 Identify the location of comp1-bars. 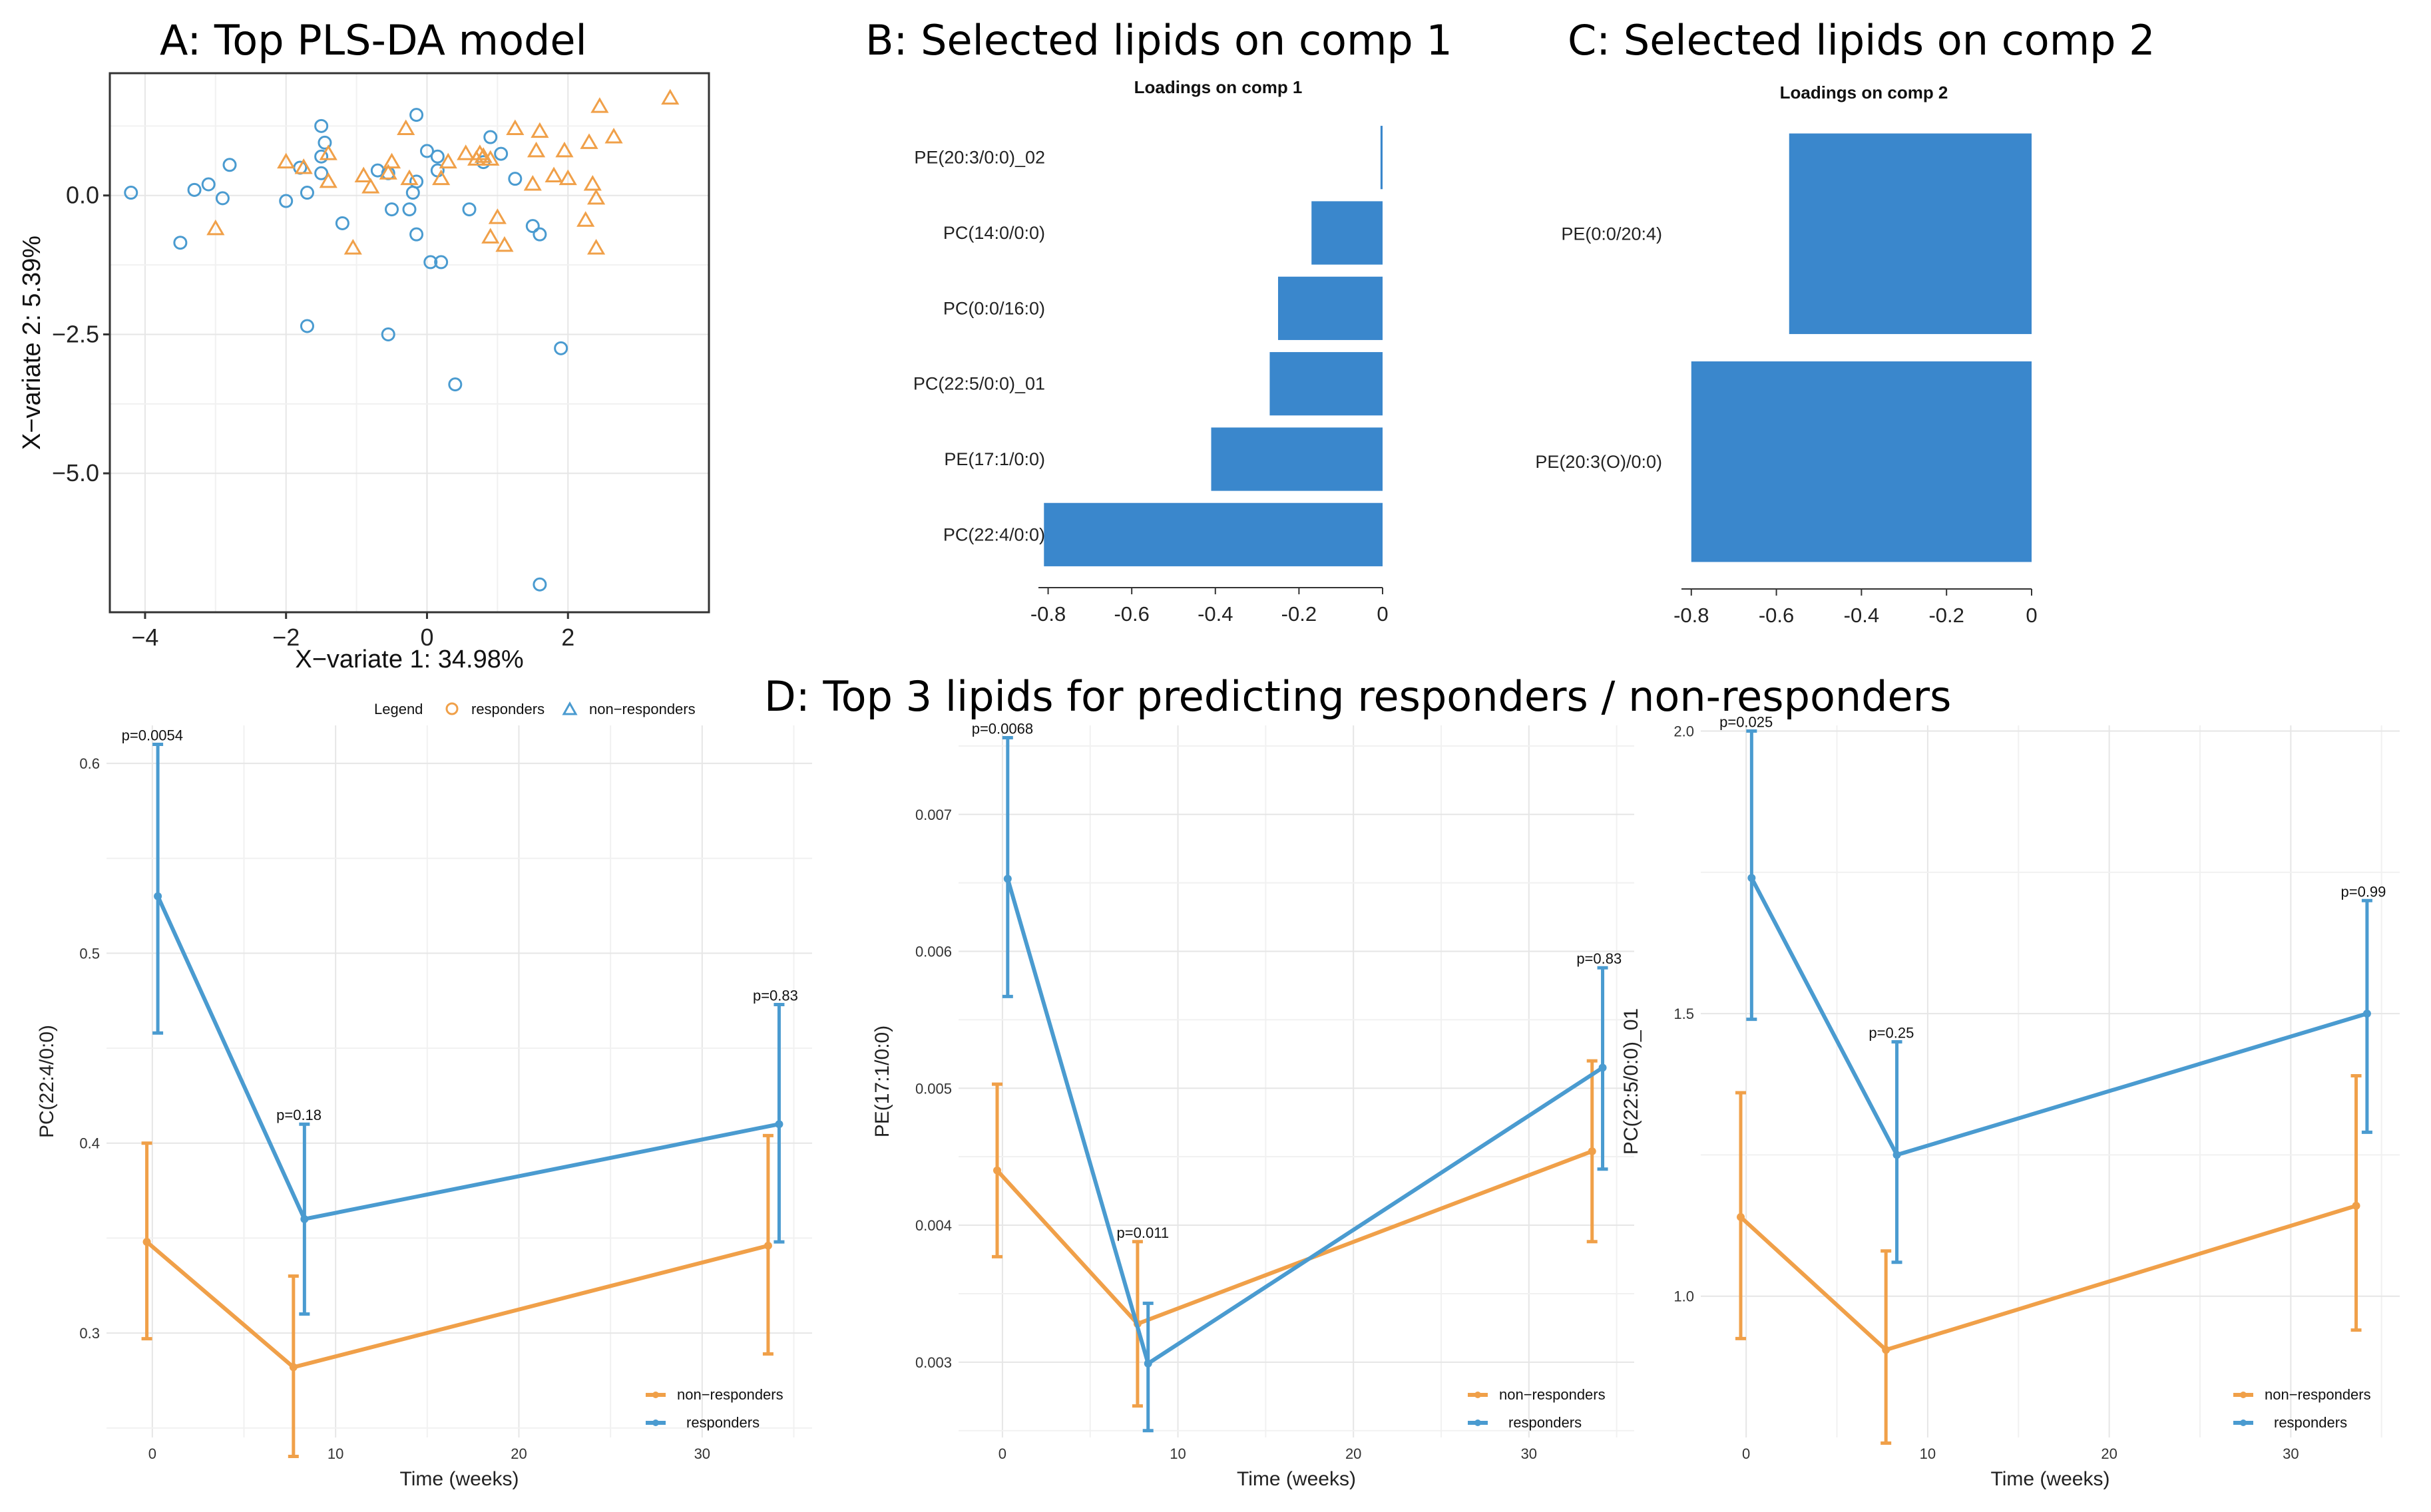
(1213, 346).